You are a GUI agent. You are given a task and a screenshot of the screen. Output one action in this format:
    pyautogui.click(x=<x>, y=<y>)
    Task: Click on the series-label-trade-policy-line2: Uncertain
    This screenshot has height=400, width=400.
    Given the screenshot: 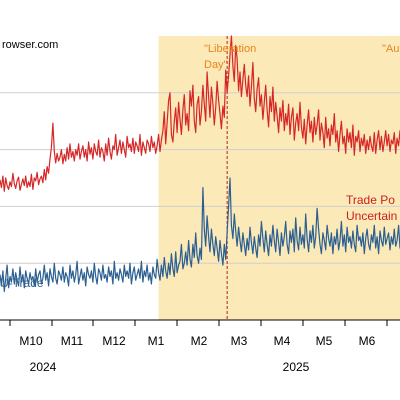 What is the action you would take?
    pyautogui.click(x=371, y=216)
    